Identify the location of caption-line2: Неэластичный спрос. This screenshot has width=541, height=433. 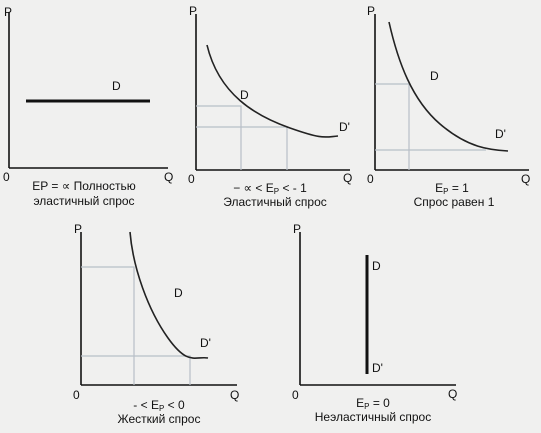
(373, 417).